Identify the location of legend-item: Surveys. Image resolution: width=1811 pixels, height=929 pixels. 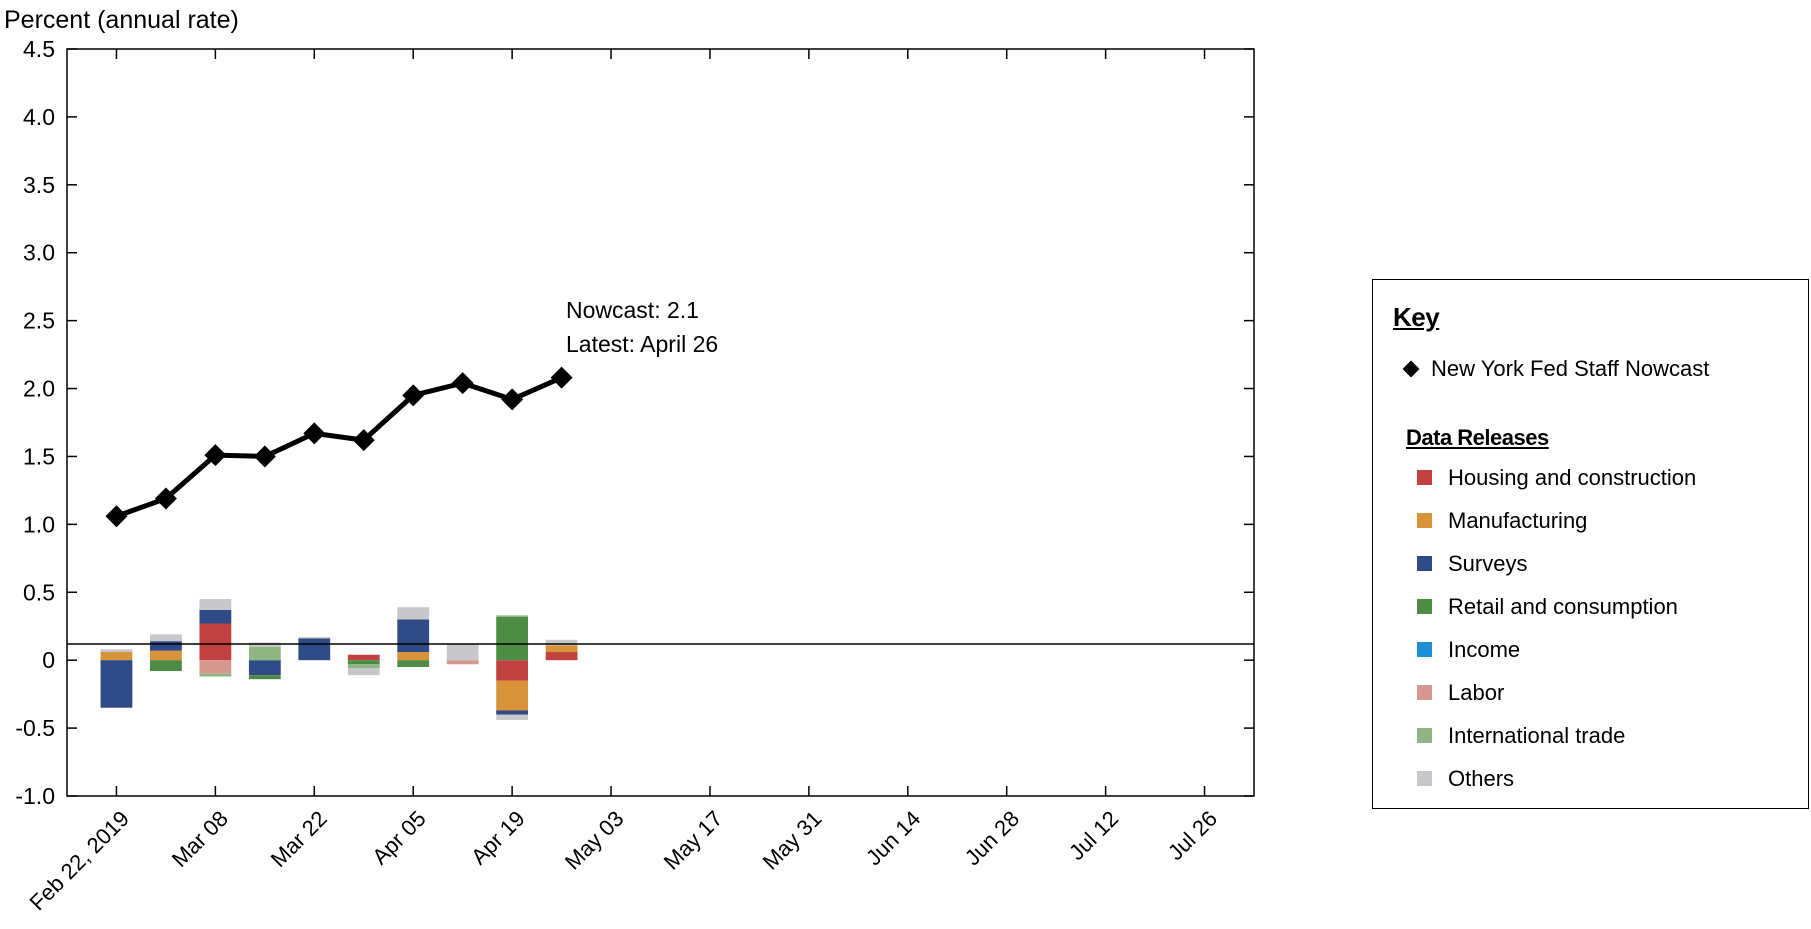
(1556, 563).